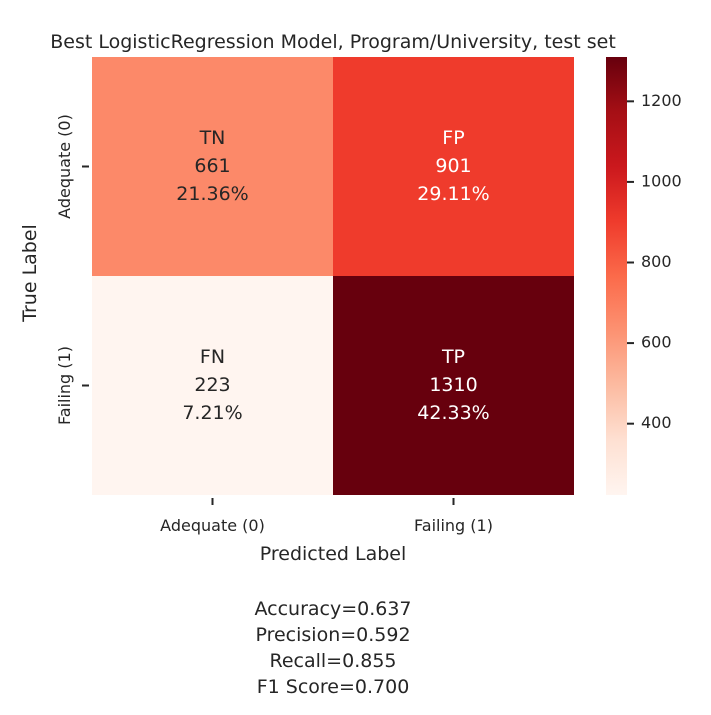 The image size is (711, 715). What do you see at coordinates (333, 687) in the screenshot?
I see `metric-line: F1 Score=0.700` at bounding box center [333, 687].